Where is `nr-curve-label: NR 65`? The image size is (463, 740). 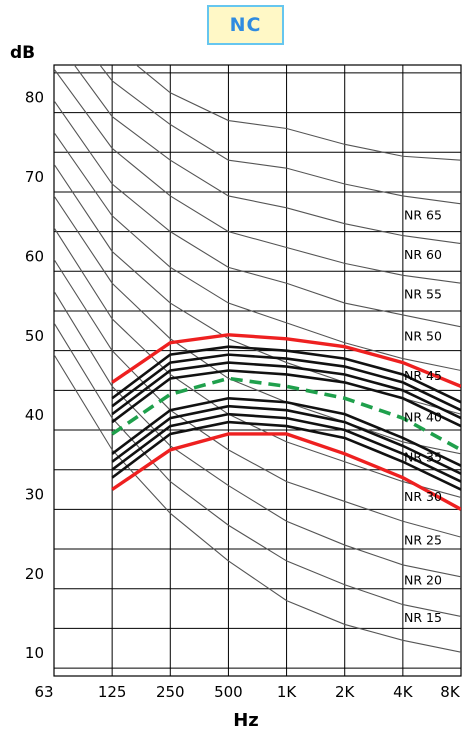 nr-curve-label: NR 65 is located at coordinates (423, 214).